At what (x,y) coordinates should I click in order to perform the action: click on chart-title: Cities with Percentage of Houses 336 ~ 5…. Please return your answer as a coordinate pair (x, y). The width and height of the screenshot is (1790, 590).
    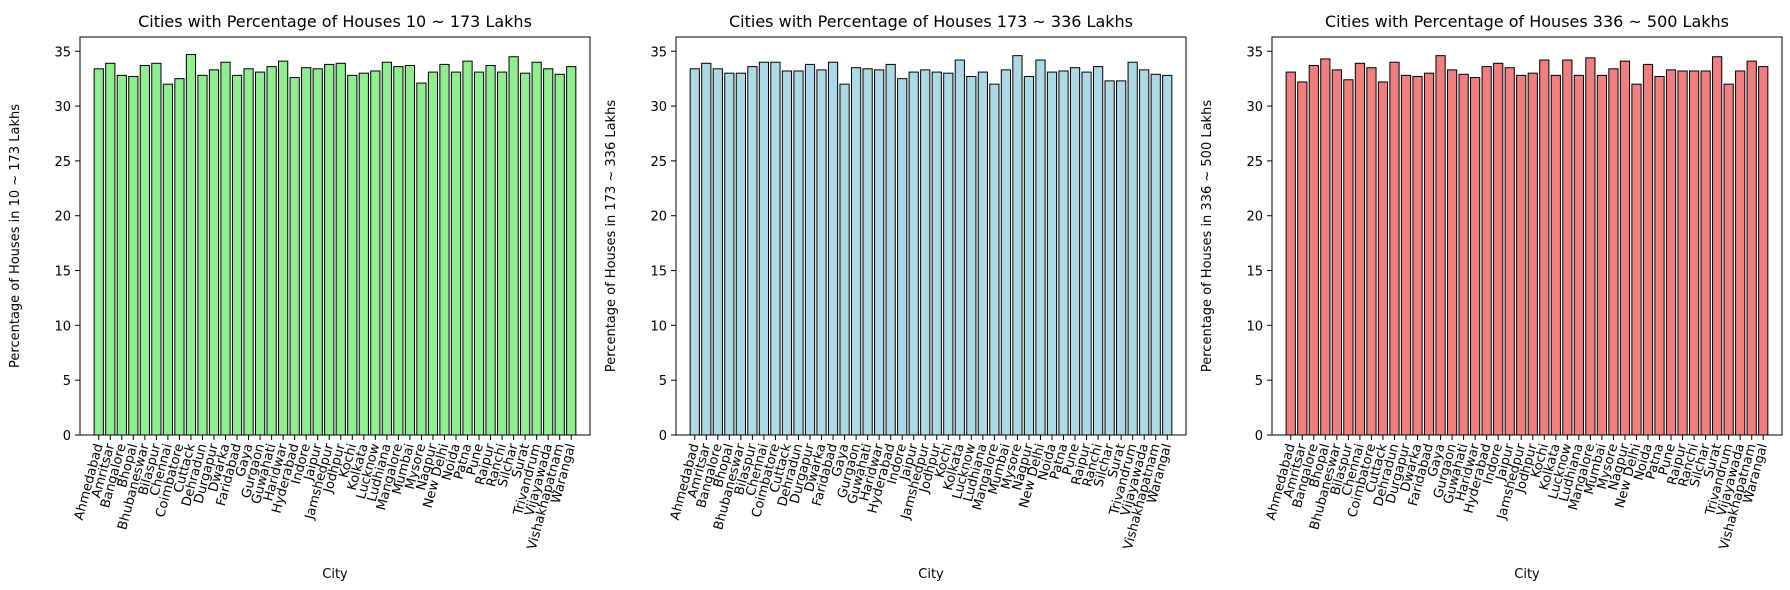
    Looking at the image, I should click on (1527, 21).